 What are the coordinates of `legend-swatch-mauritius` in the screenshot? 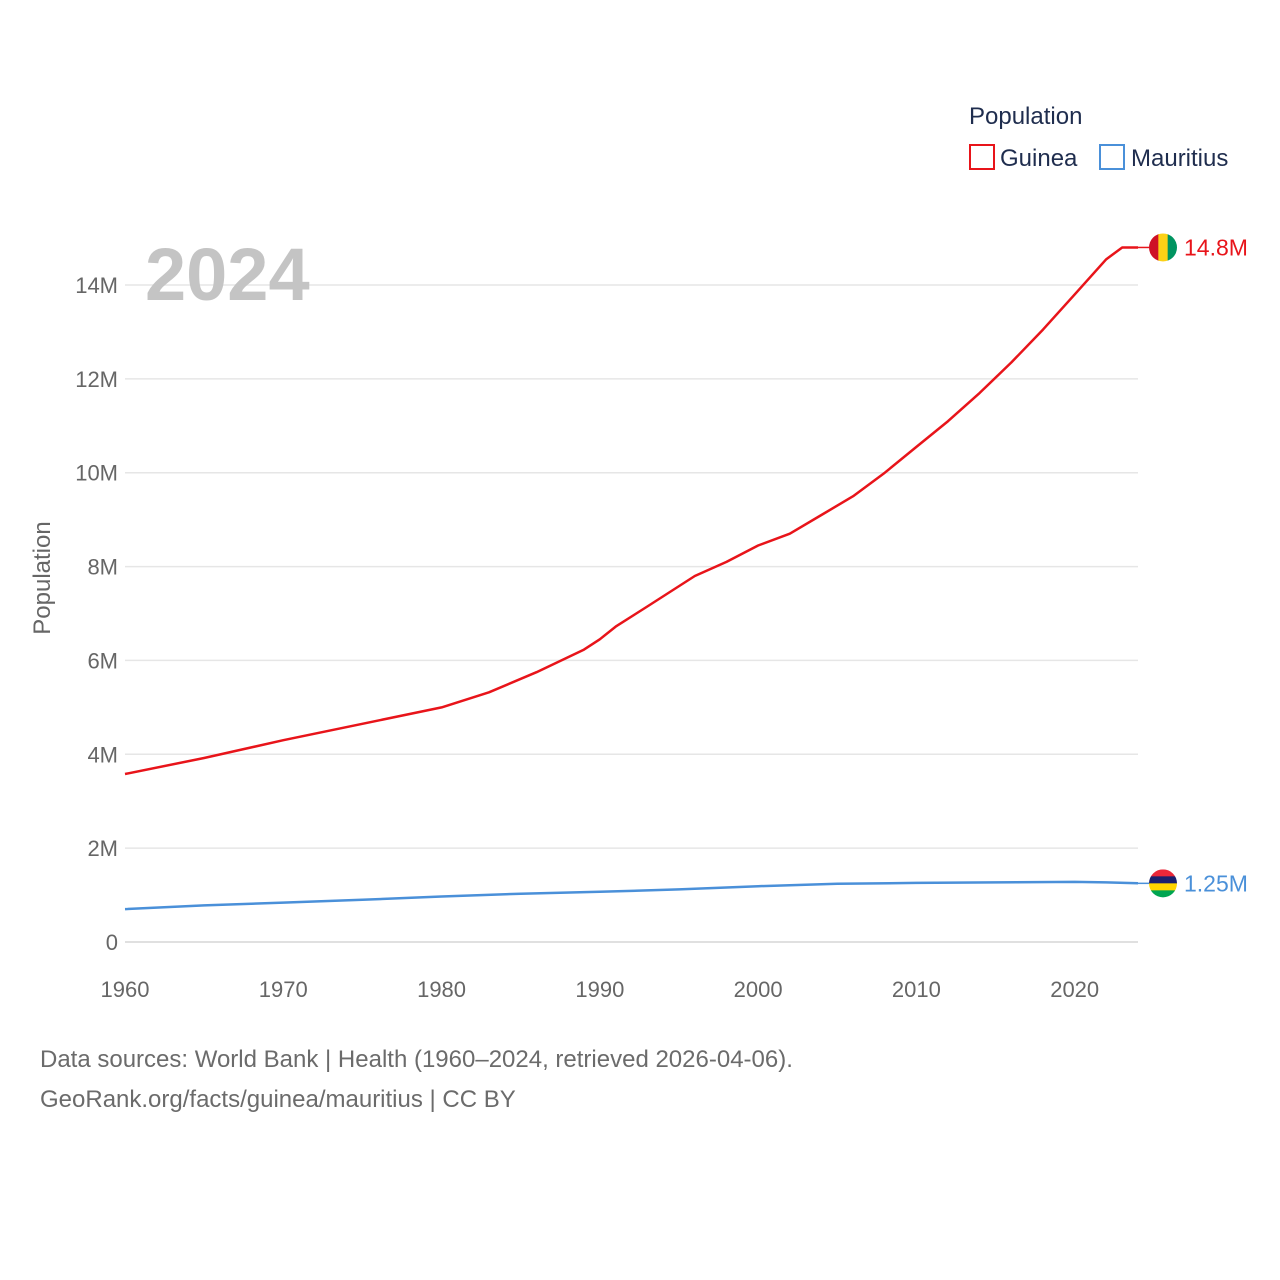 It's located at (1112, 157).